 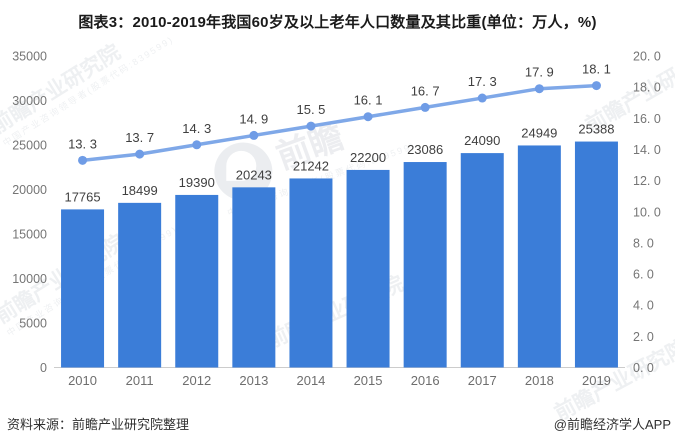 I want to click on line-point-2014, so click(x=311, y=126).